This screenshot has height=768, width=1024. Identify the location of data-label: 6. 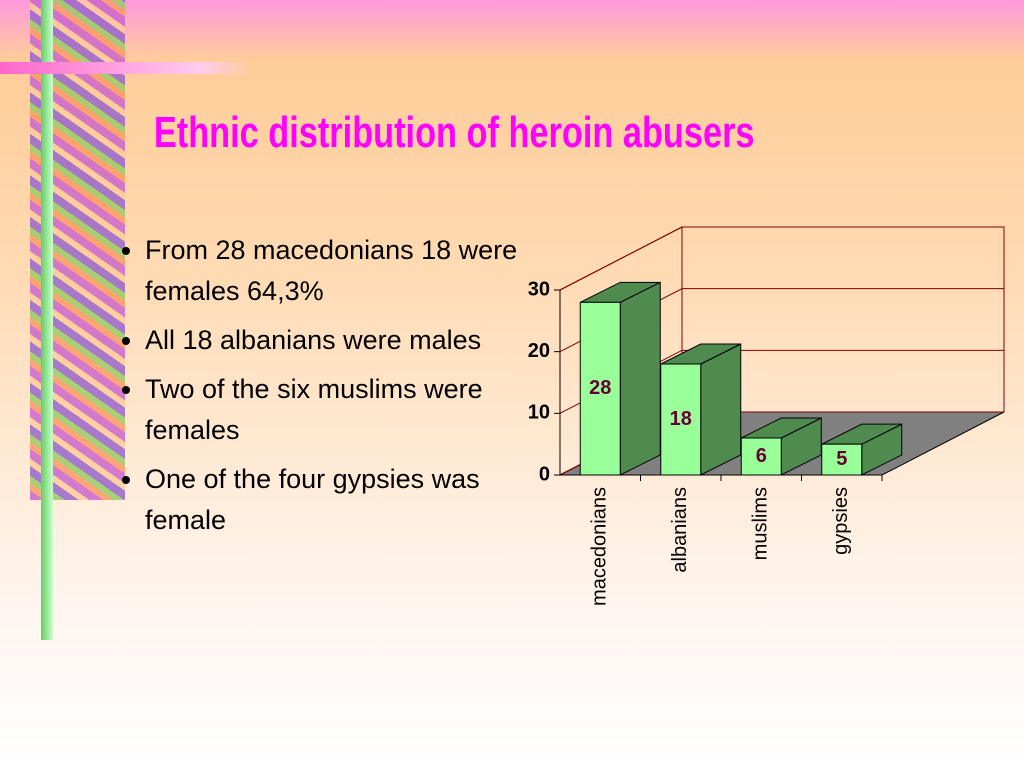
(761, 456).